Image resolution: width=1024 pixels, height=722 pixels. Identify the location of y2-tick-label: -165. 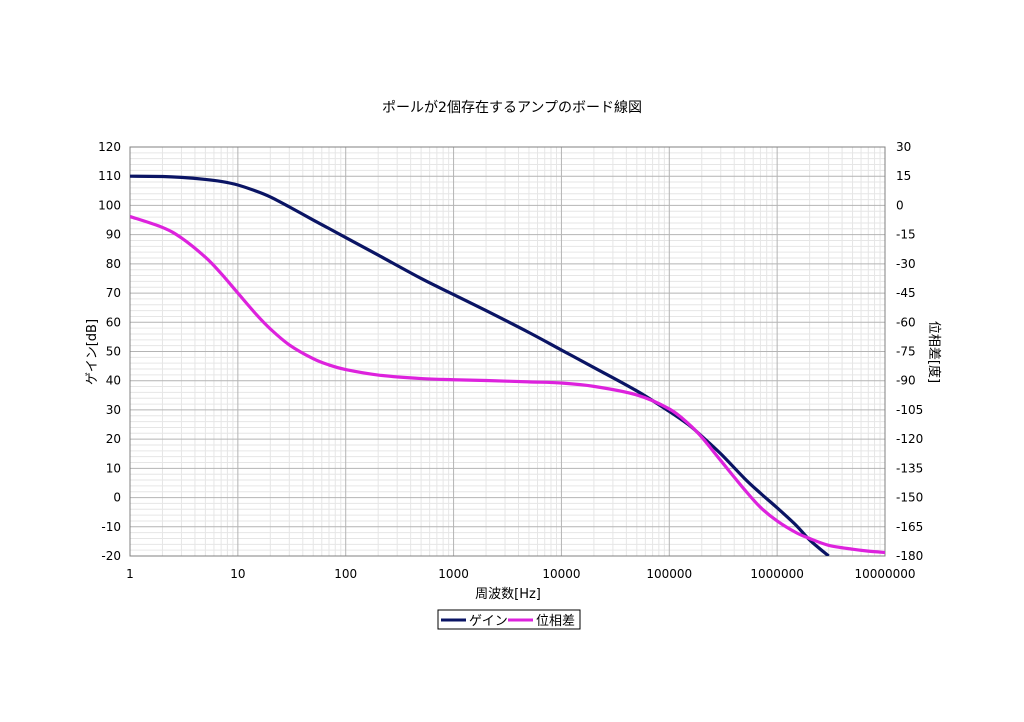
(909, 527).